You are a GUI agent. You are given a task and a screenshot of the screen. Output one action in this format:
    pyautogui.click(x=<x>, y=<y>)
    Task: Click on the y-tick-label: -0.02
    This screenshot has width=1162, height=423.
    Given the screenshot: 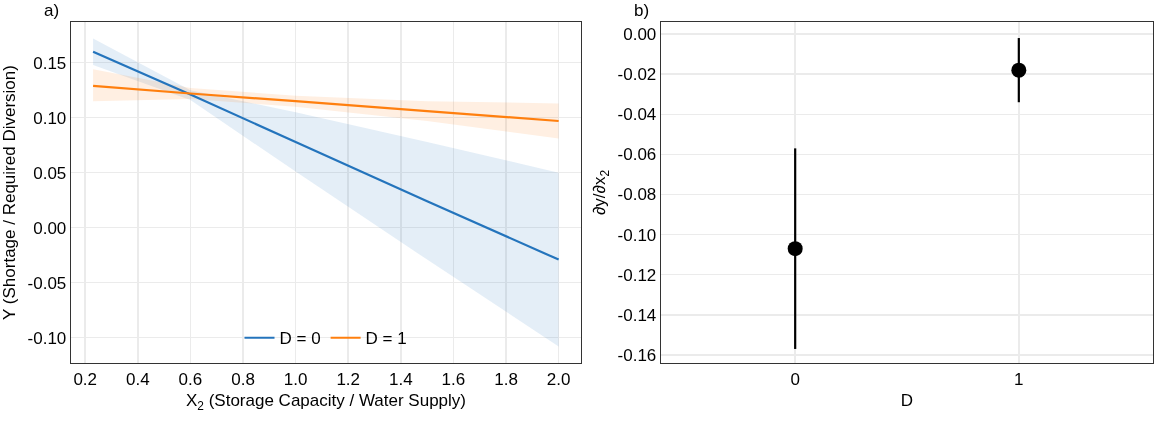 What is the action you would take?
    pyautogui.click(x=637, y=75)
    